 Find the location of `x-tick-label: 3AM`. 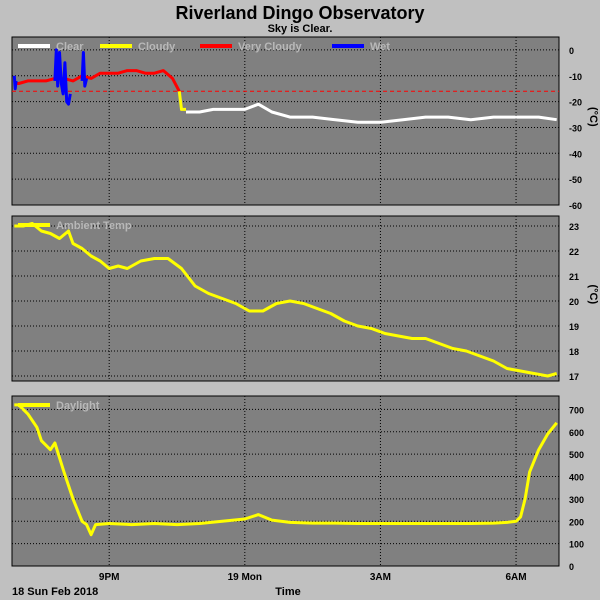

x-tick-label: 3AM is located at coordinates (380, 577).